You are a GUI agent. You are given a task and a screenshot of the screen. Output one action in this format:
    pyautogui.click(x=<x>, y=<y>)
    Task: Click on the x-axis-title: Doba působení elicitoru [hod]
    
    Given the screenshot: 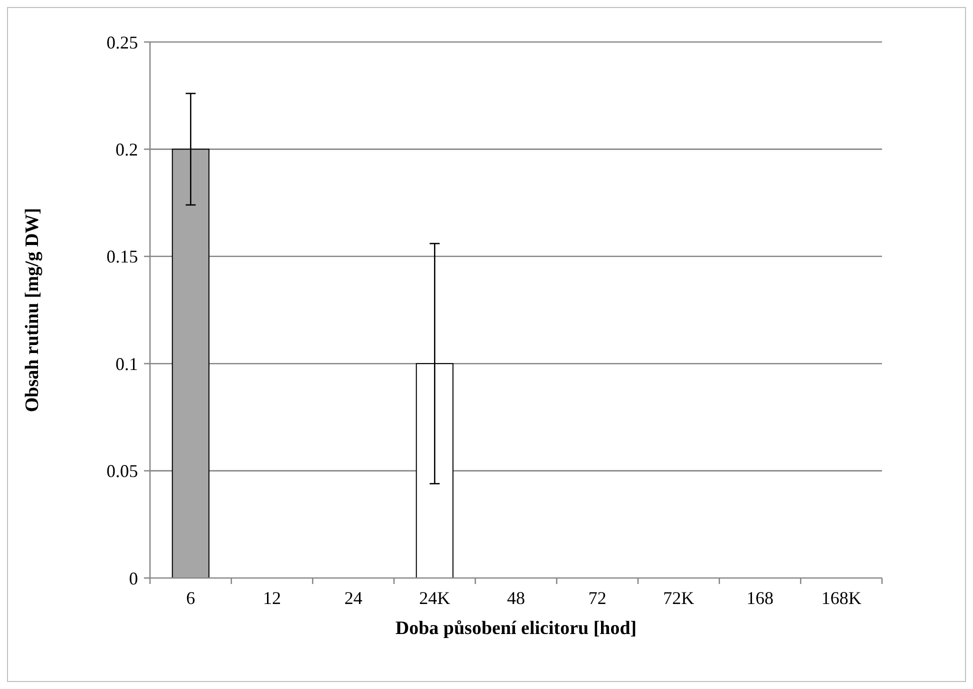 What is the action you would take?
    pyautogui.click(x=516, y=628)
    